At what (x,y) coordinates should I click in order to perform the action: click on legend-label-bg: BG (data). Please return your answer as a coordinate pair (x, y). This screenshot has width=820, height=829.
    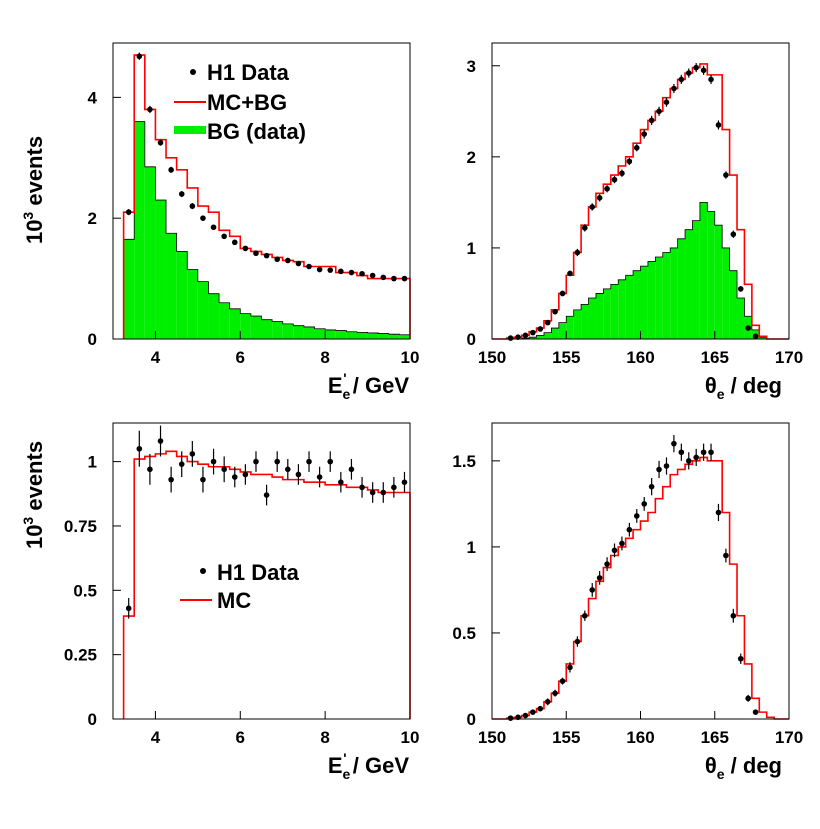
    Looking at the image, I should click on (256, 131).